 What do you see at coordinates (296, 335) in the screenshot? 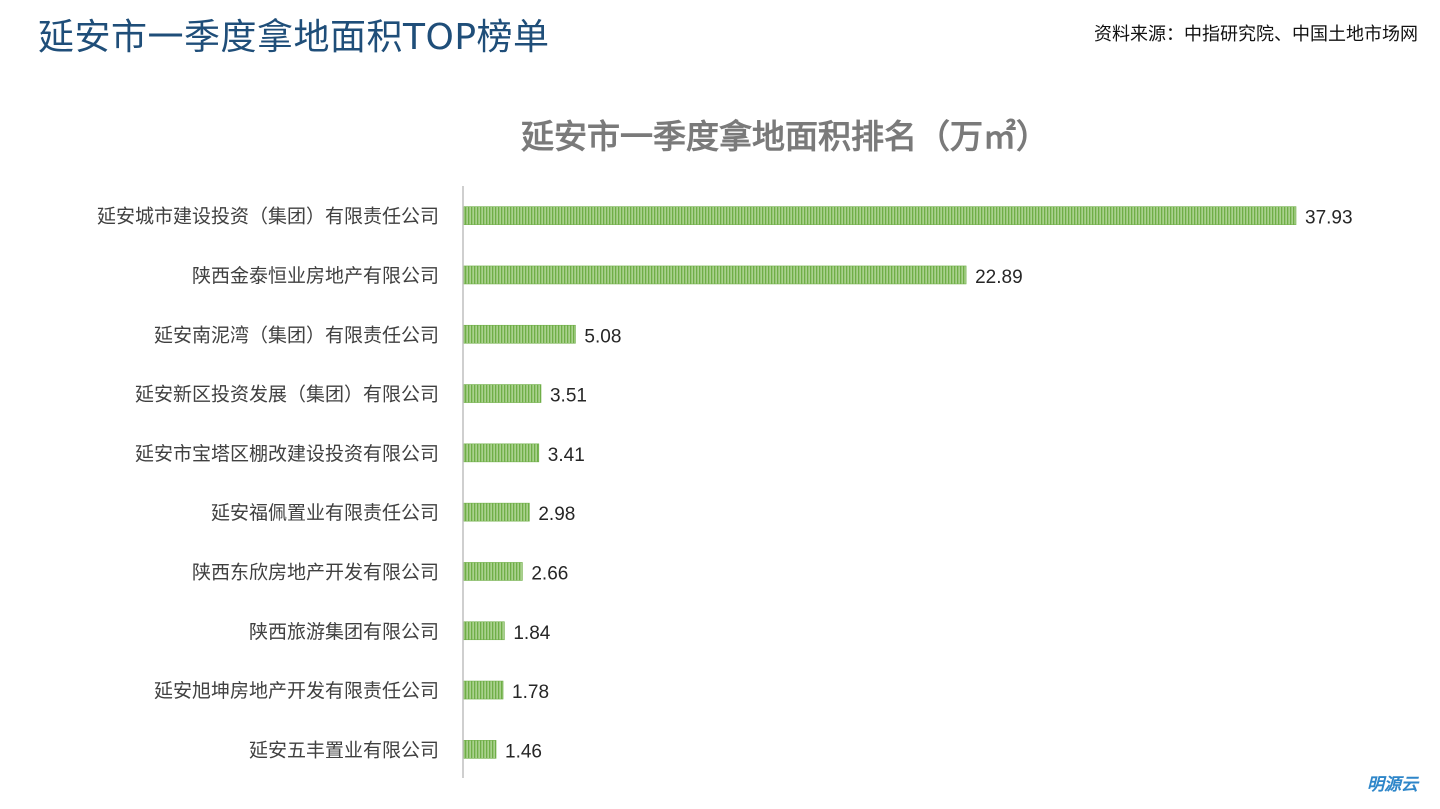
I see `category-label: 延安南泥湾（集团）有限责任公司` at bounding box center [296, 335].